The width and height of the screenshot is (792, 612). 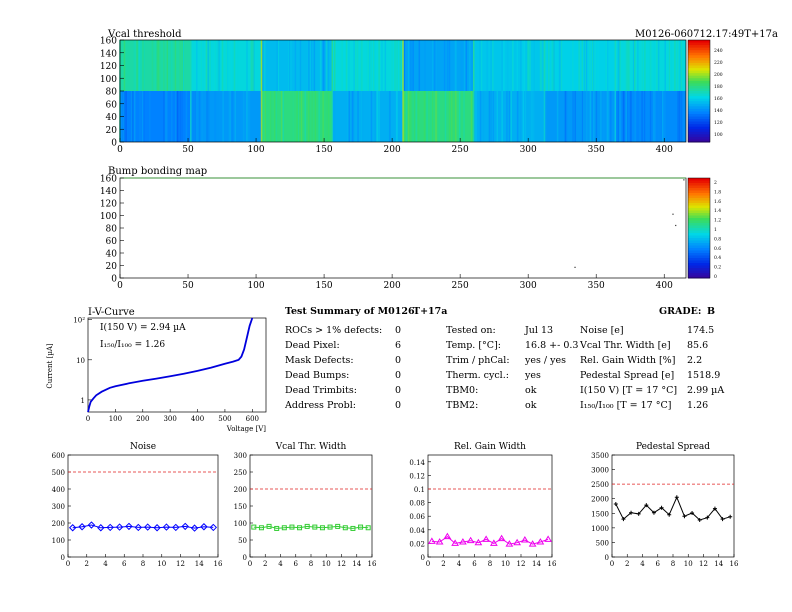 I want to click on x-tick-label: 6, so click(x=474, y=564).